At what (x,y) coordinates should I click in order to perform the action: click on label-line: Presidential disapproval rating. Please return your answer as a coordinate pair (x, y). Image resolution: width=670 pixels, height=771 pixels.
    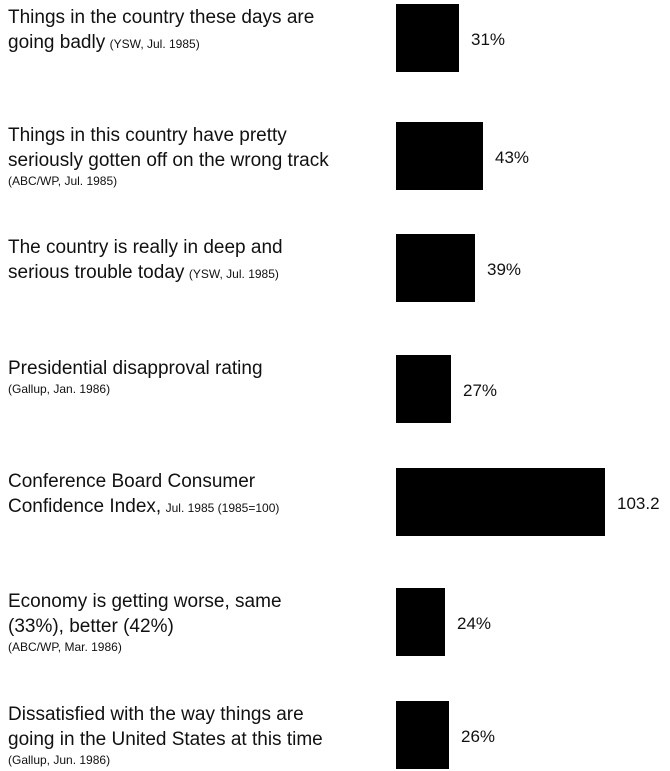
    Looking at the image, I should click on (135, 368).